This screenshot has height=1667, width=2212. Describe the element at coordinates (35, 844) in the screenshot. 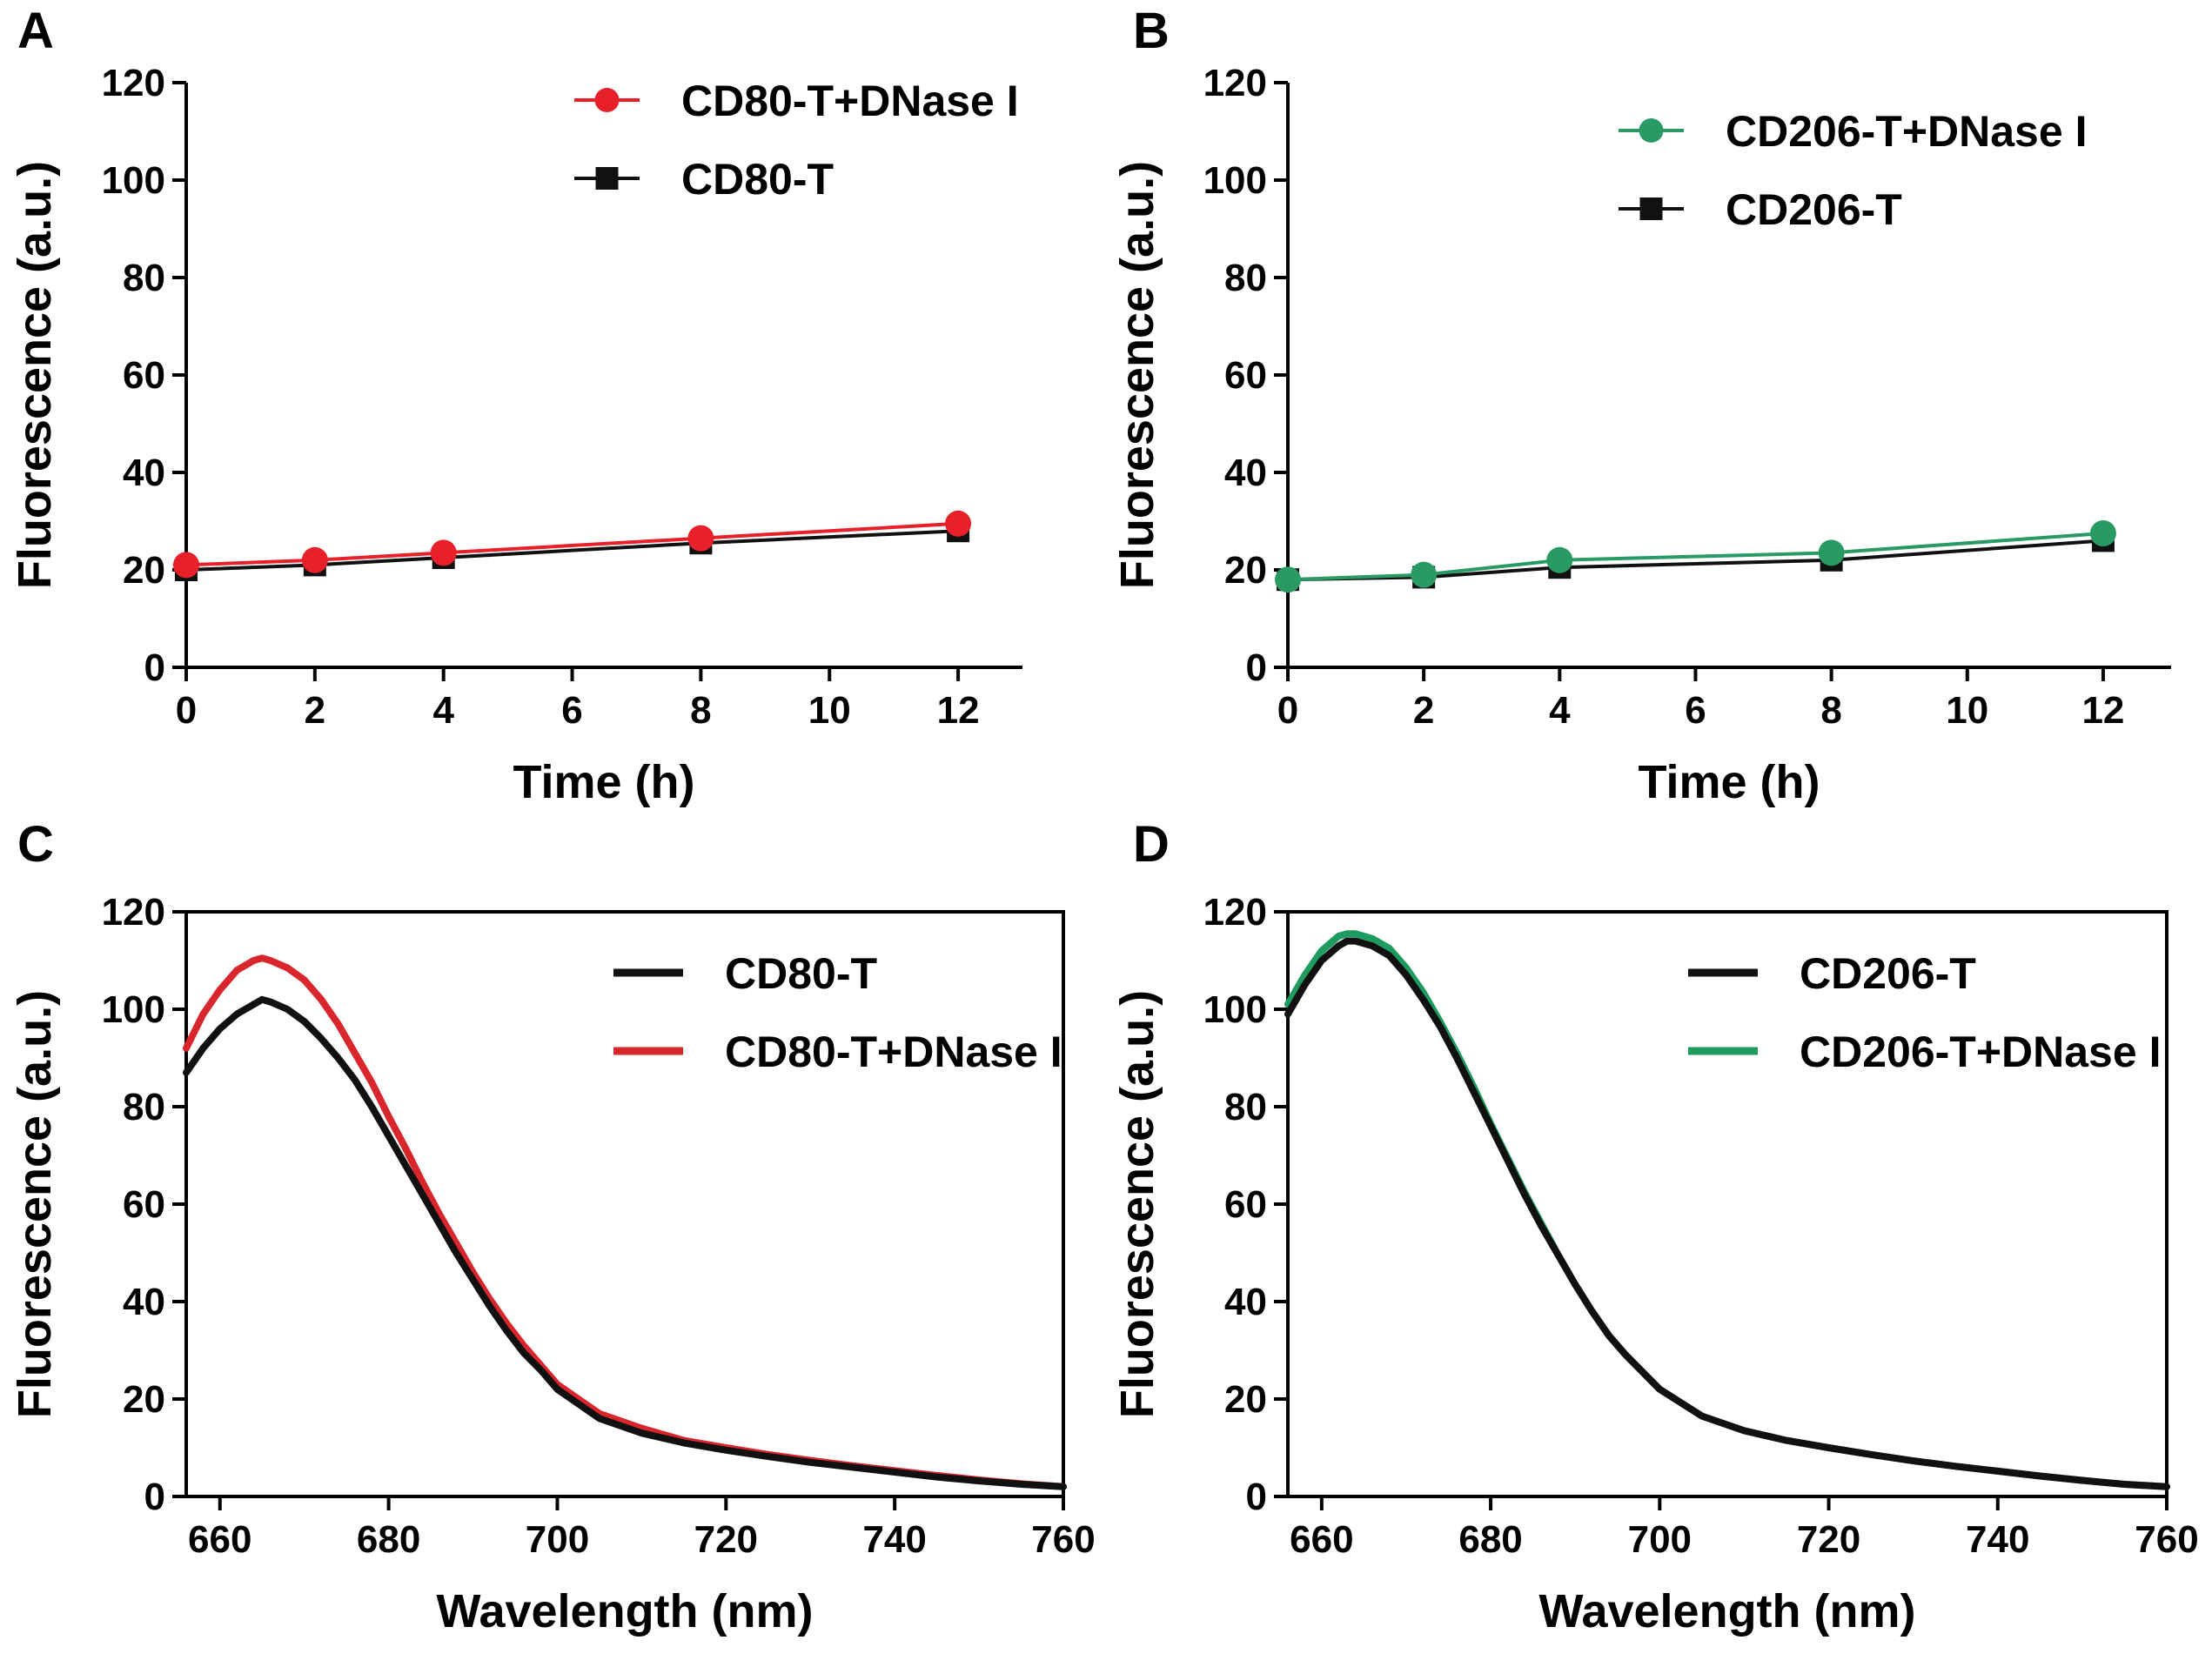

I see `panel-letter: C` at that location.